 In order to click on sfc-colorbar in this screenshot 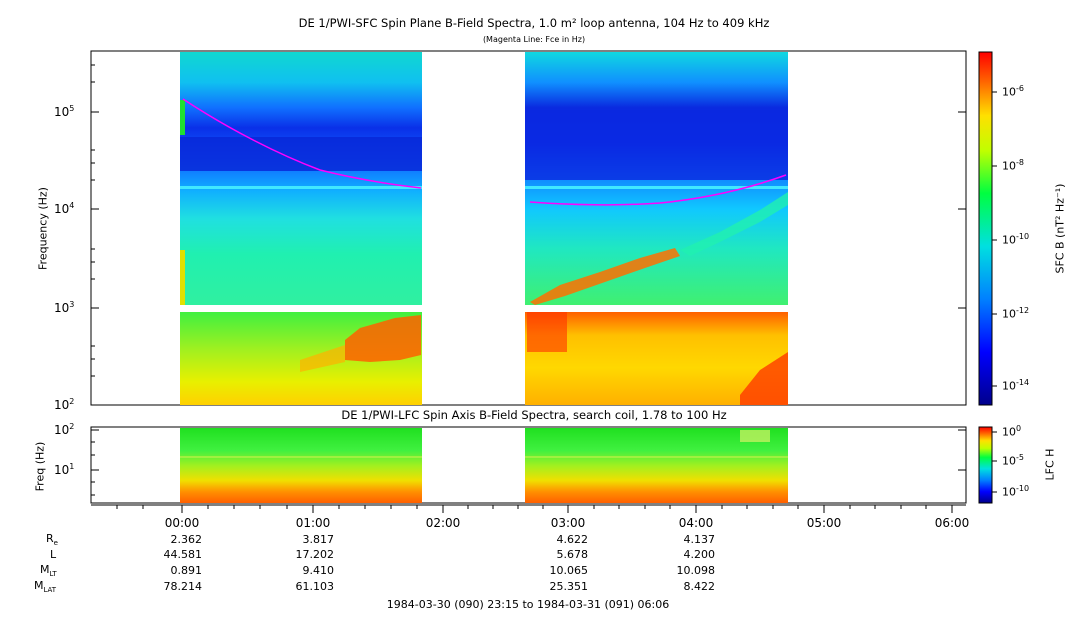, I will do `click(985, 228)`.